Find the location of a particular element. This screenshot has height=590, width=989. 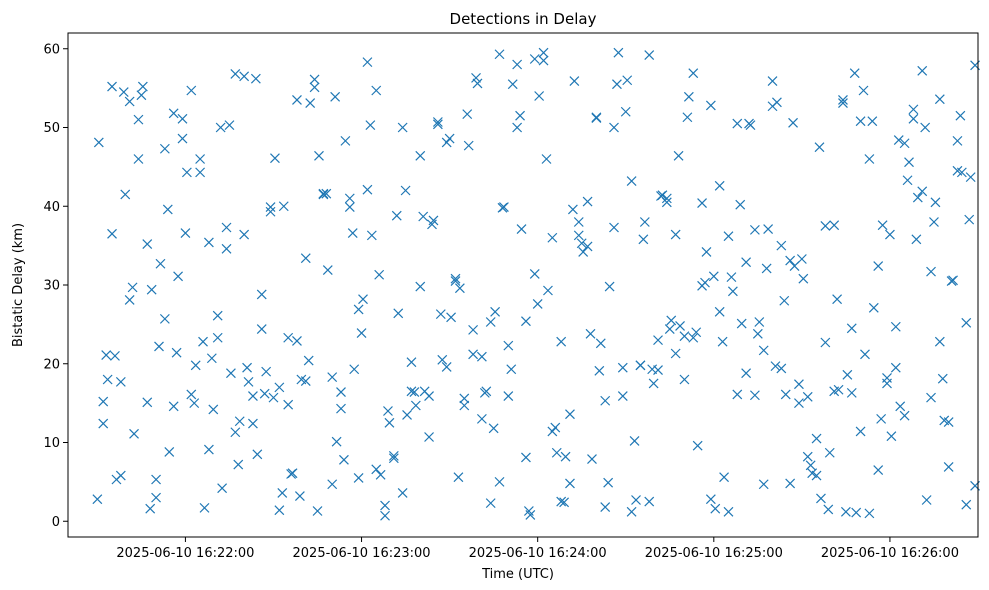

y-tick-label: 50 is located at coordinates (51, 128).